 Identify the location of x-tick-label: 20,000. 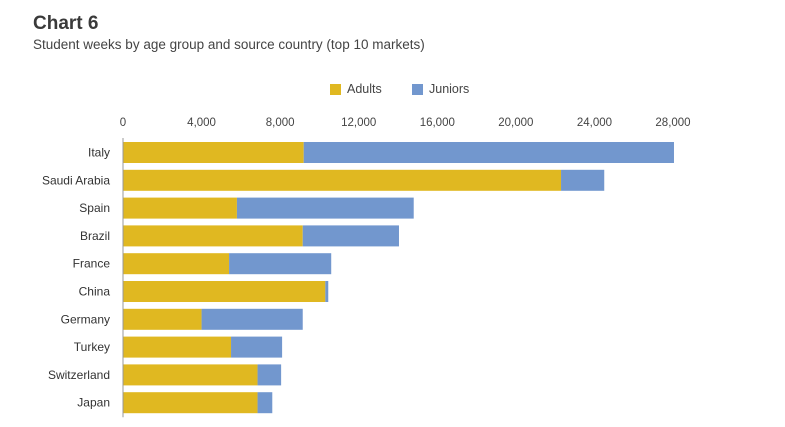
(515, 123).